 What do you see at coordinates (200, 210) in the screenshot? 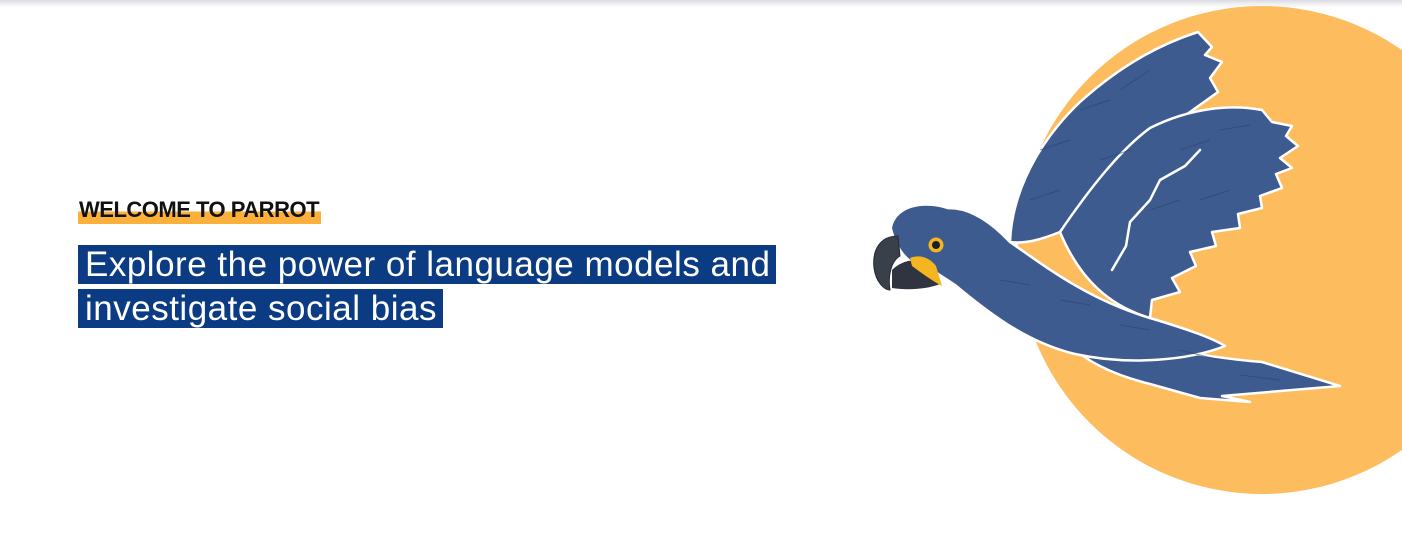
I see `welcome-eyebrow: WELCOME TO PARROT` at bounding box center [200, 210].